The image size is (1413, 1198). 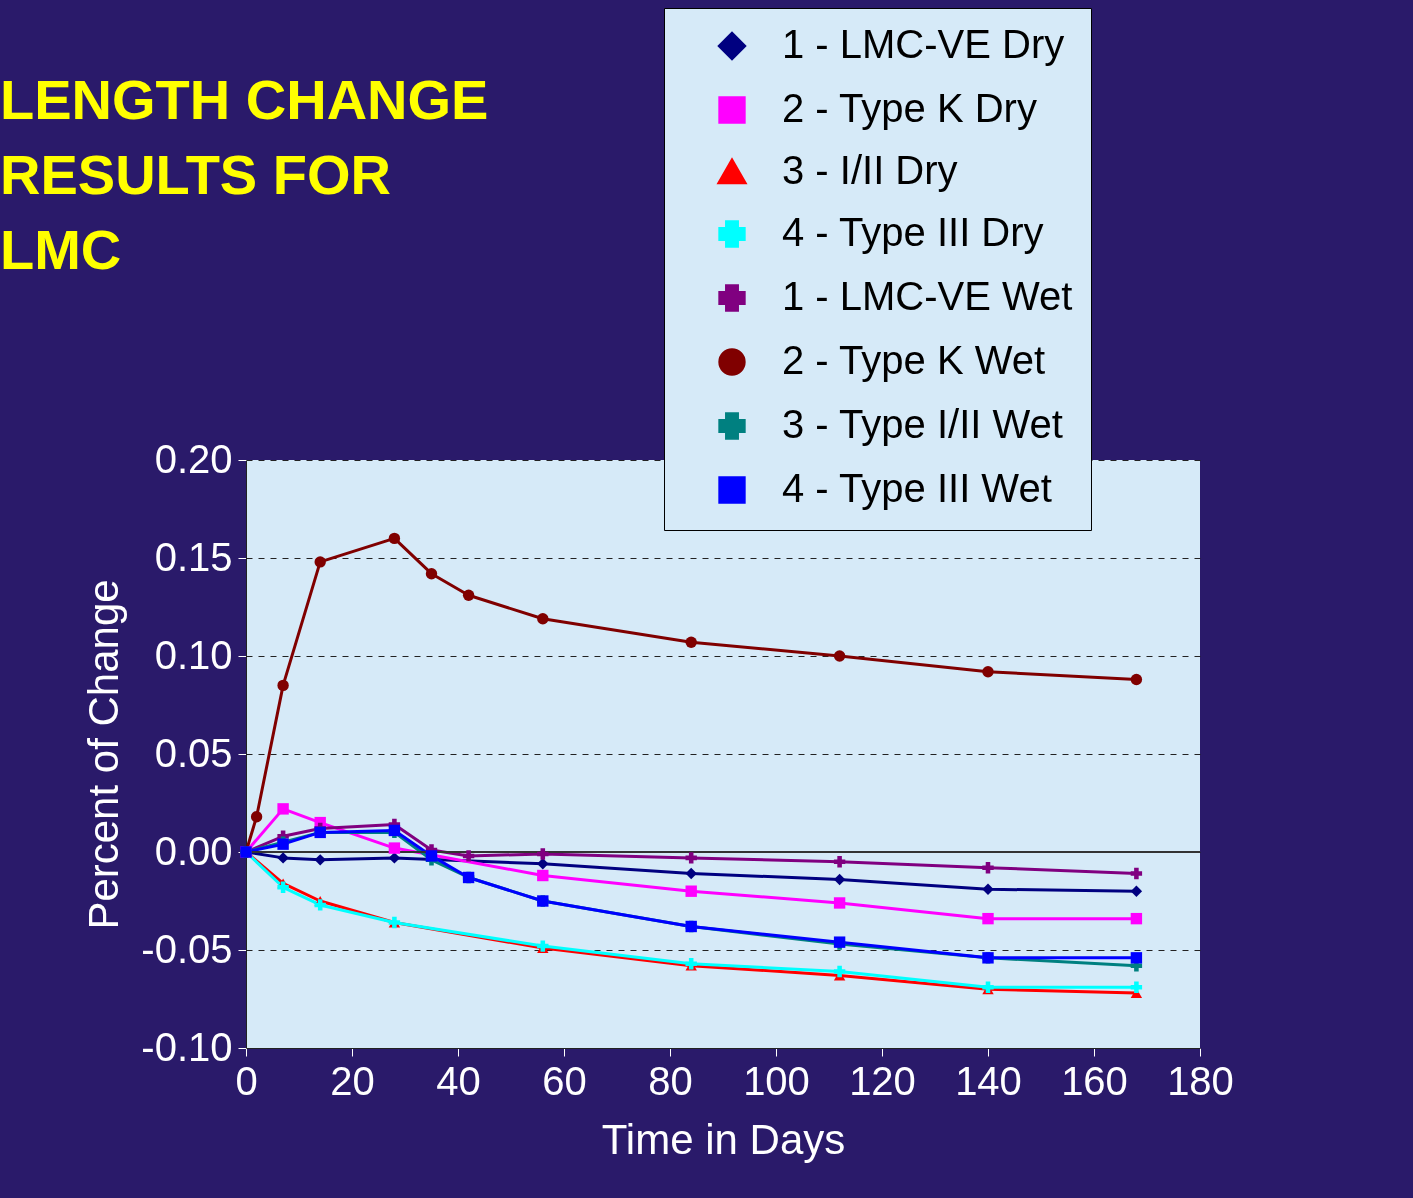 What do you see at coordinates (1200, 1080) in the screenshot?
I see `x-tick-label: 180` at bounding box center [1200, 1080].